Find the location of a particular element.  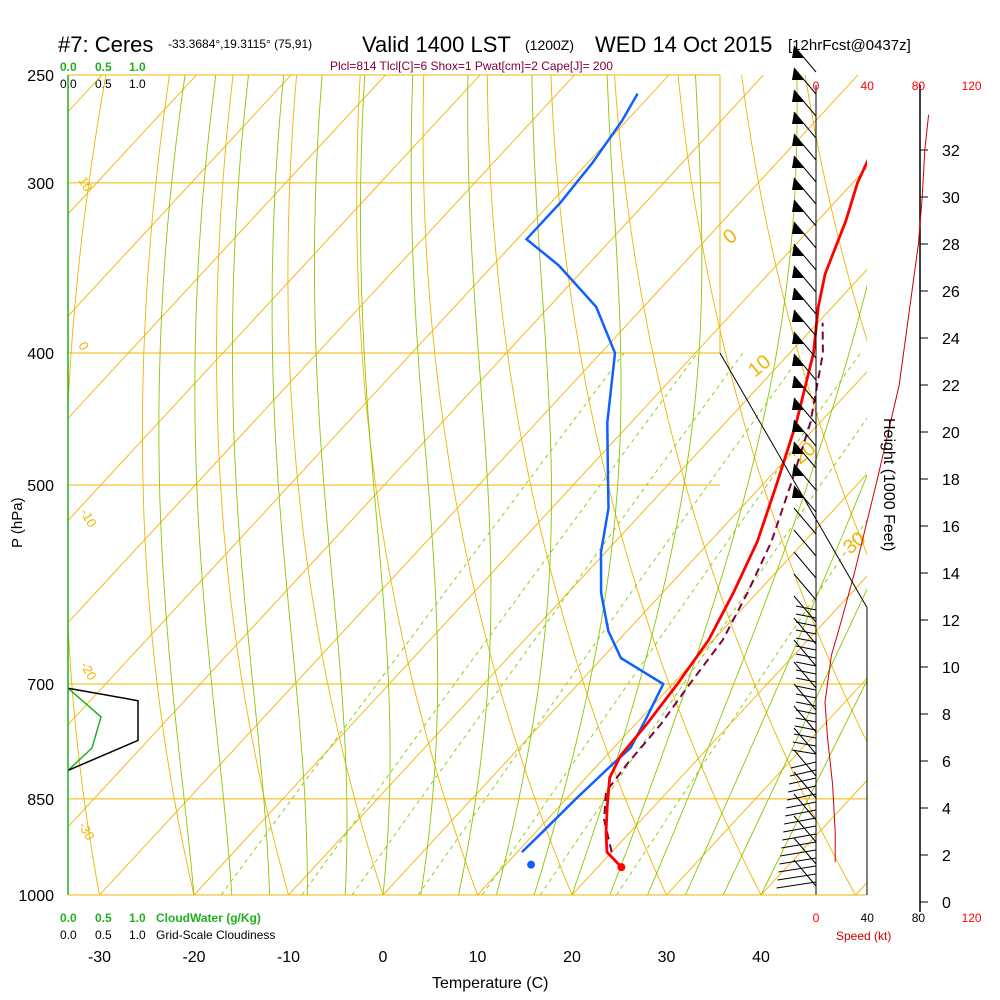

height-tick-label: 20 is located at coordinates (951, 433).